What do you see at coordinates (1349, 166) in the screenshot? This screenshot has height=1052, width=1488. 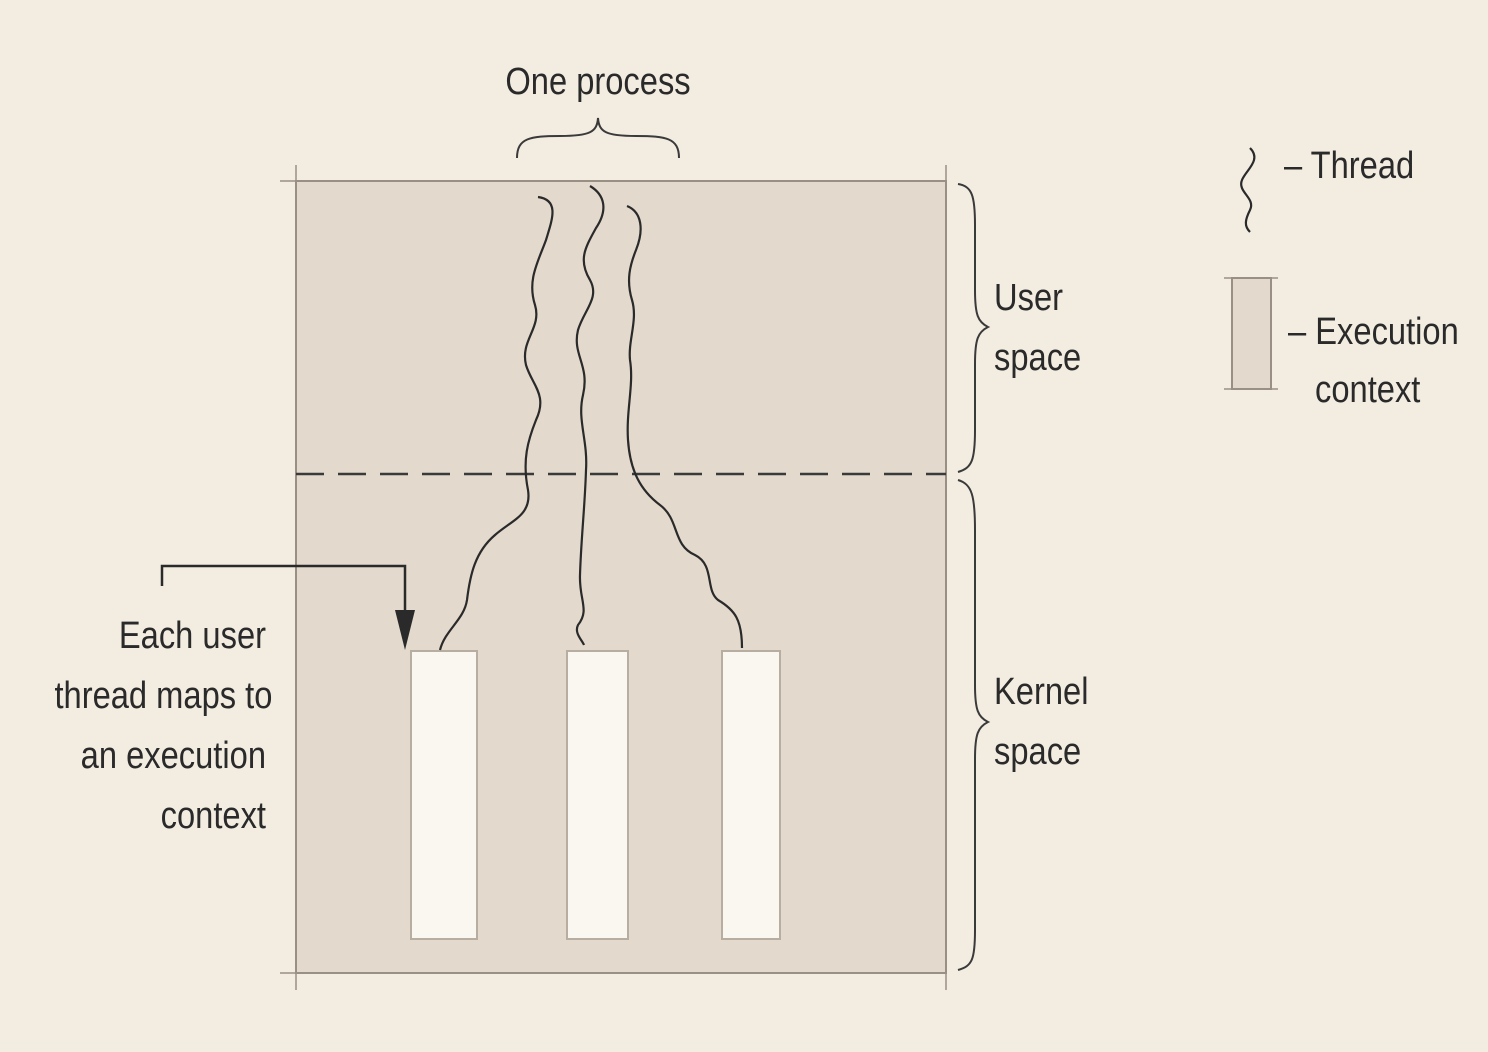 I see `legend-thread-label: – Thread` at bounding box center [1349, 166].